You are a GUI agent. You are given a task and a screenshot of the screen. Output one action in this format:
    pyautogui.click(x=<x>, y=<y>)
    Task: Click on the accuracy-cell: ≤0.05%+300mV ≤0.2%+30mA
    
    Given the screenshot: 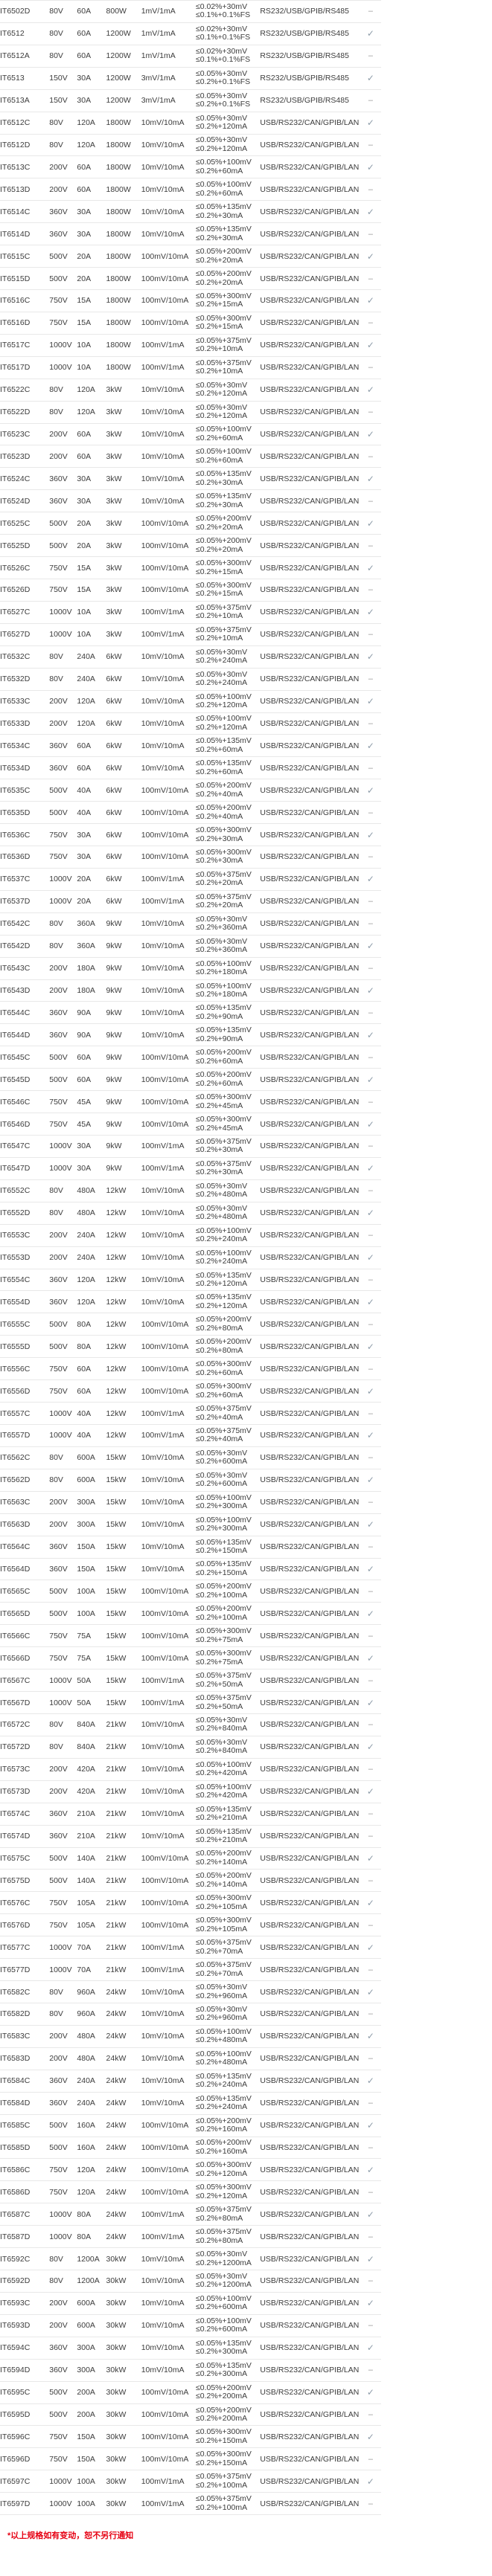 What is the action you would take?
    pyautogui.click(x=228, y=857)
    